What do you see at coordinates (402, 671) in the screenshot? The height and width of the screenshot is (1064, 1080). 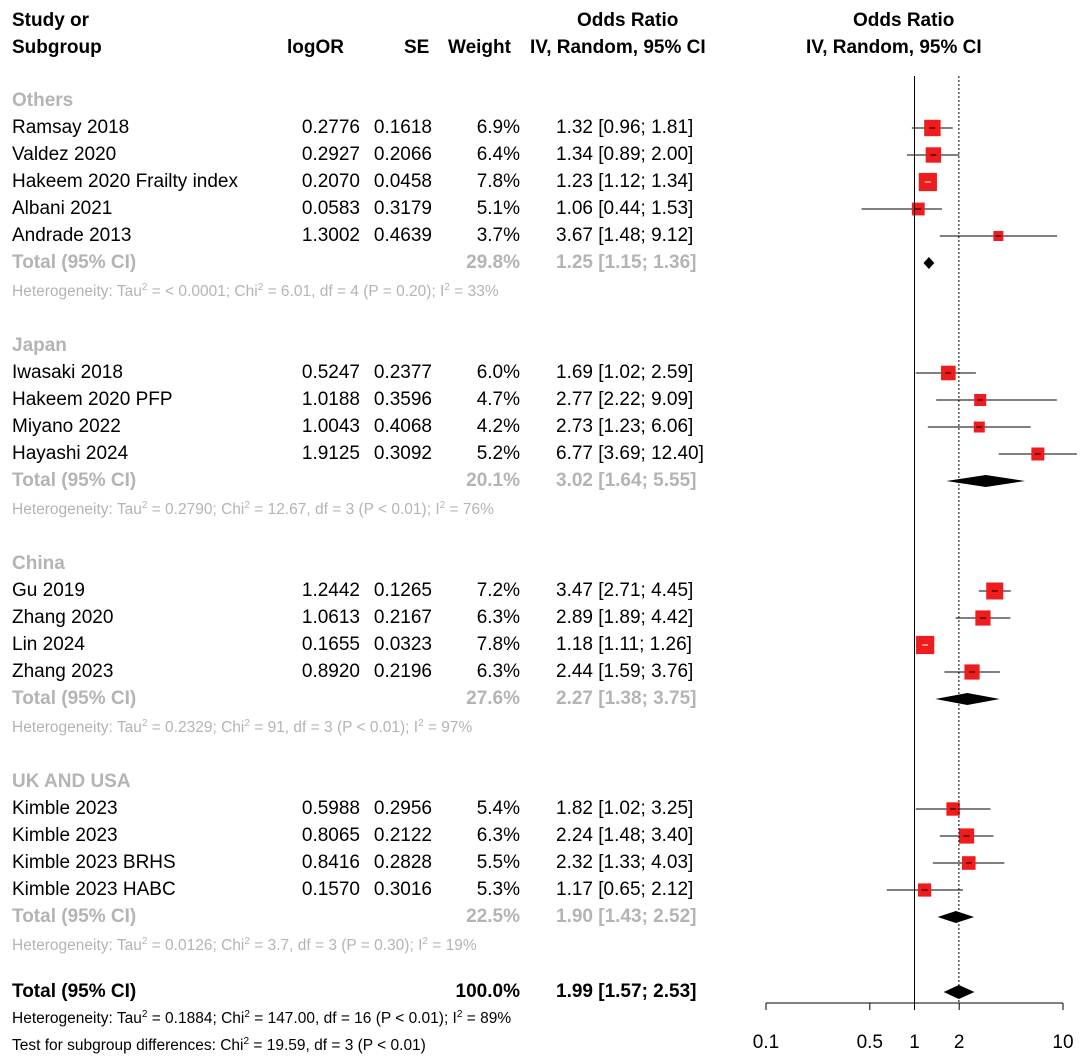 I see `study-se: 0.2196` at bounding box center [402, 671].